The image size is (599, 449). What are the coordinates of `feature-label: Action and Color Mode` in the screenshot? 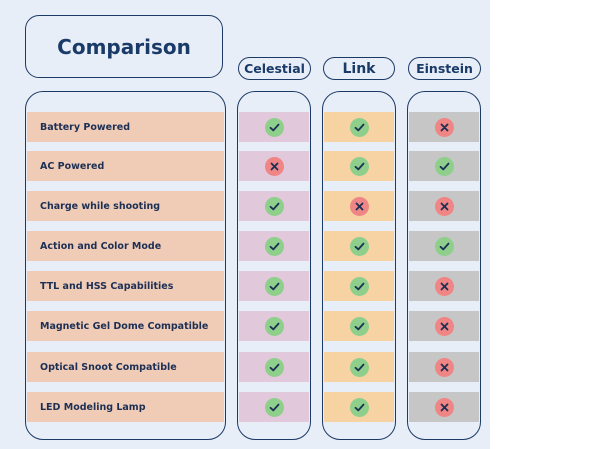 It's located at (125, 246).